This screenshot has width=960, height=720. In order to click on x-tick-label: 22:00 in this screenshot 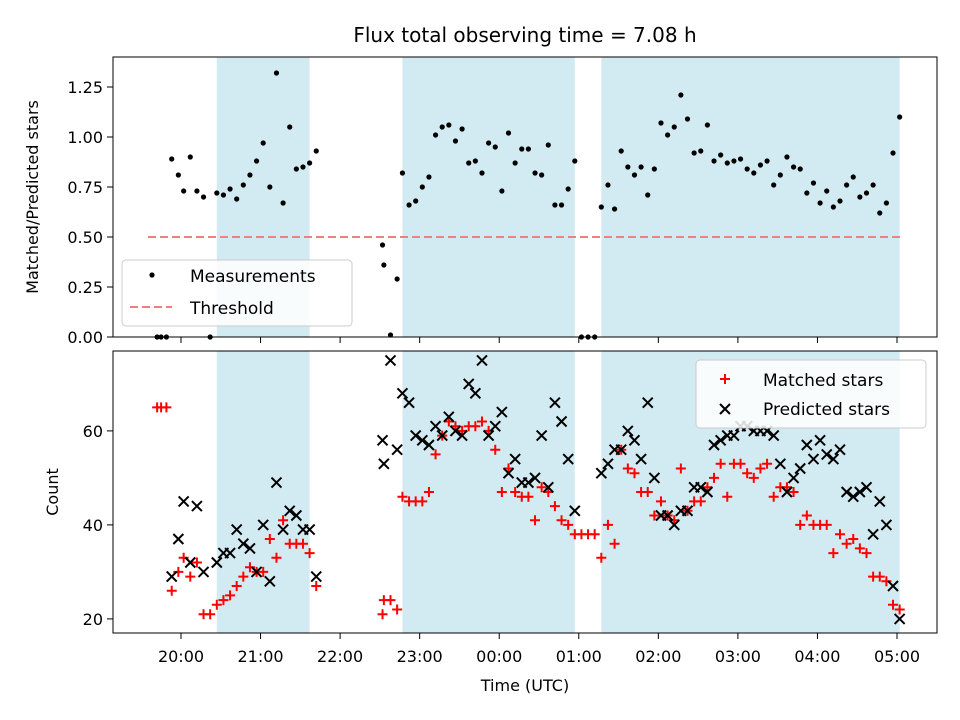, I will do `click(340, 656)`.